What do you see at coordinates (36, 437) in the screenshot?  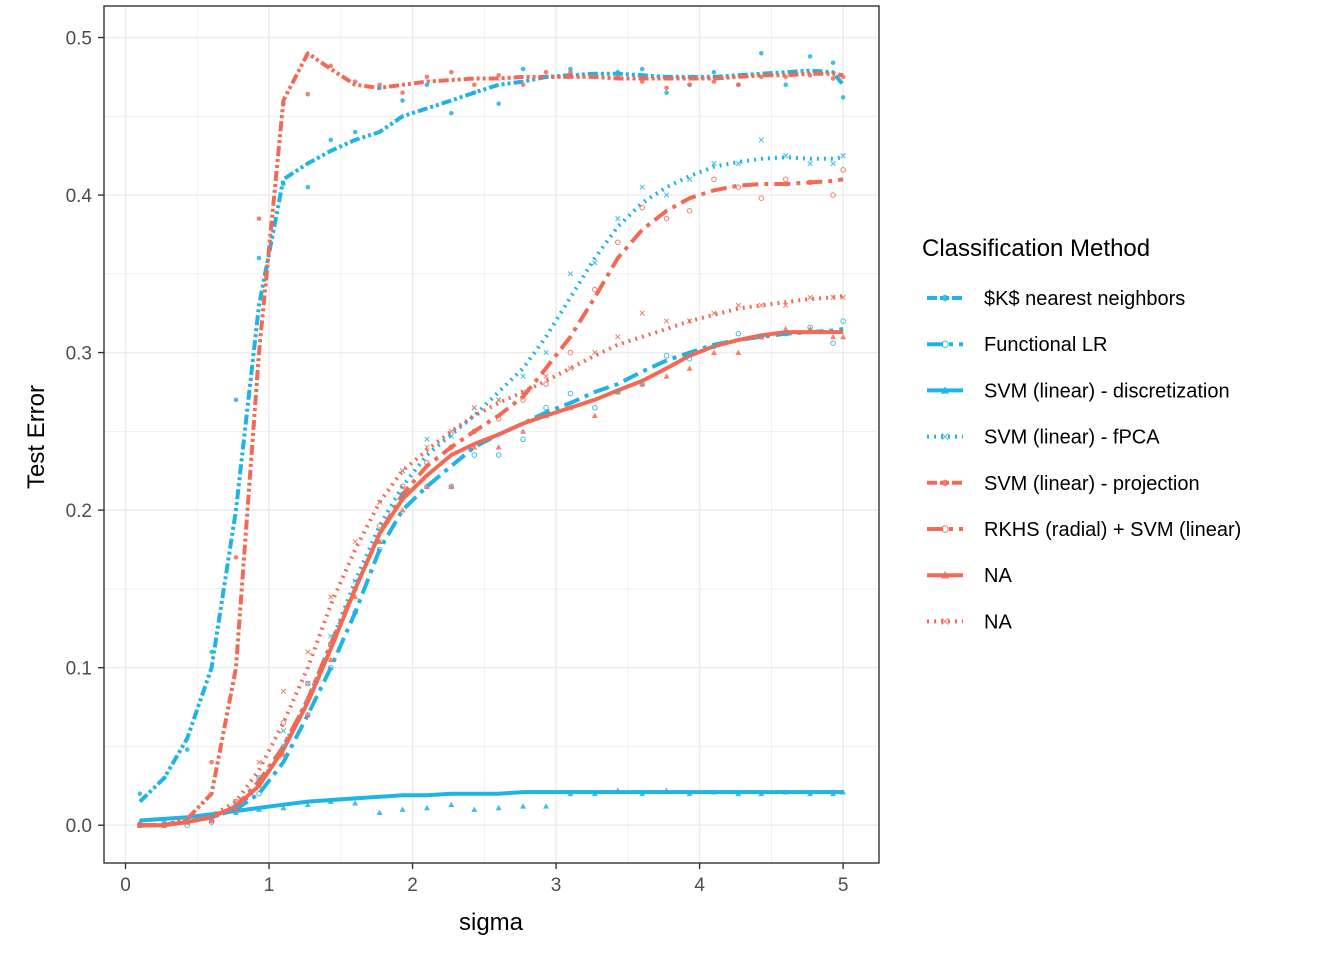 I see `y-axis-title: Test Error` at bounding box center [36, 437].